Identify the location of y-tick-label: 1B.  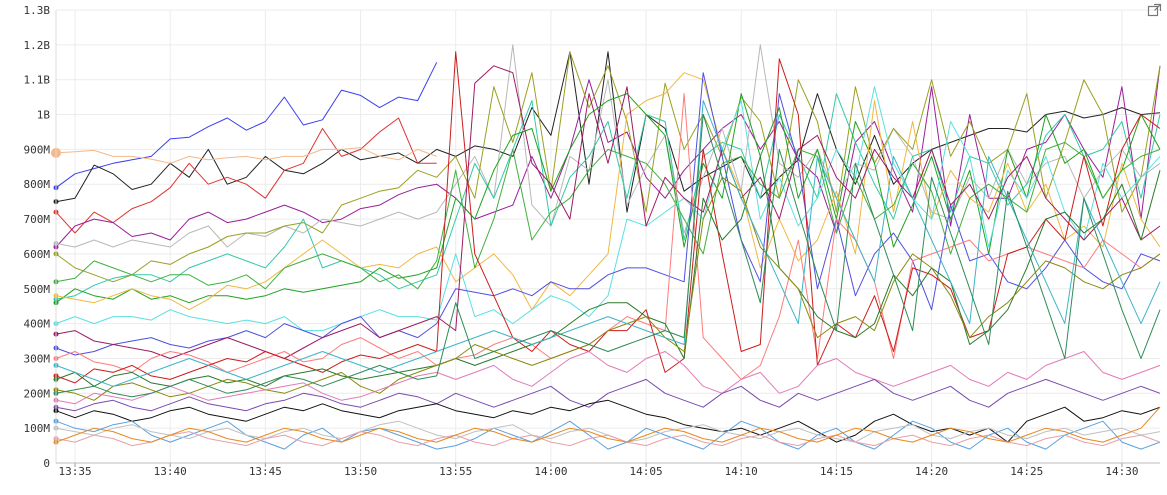
(44, 115).